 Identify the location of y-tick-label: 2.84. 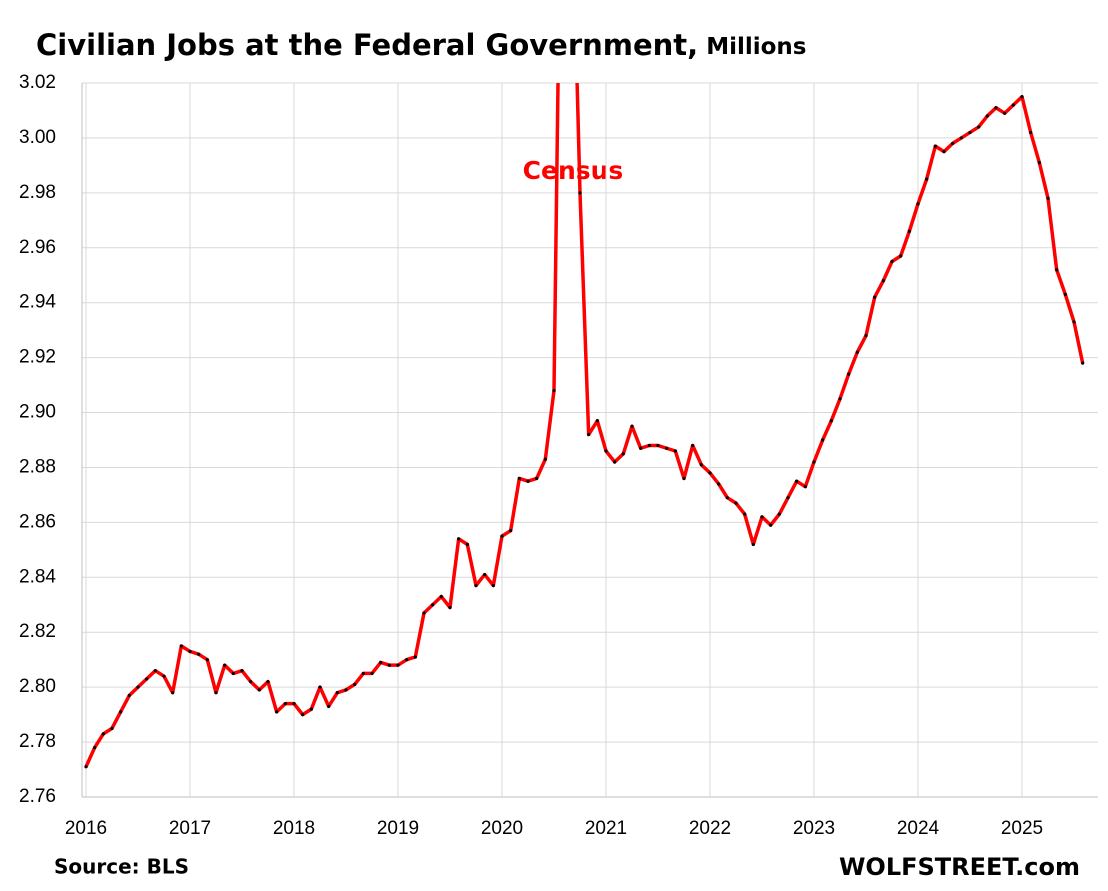
(37, 576).